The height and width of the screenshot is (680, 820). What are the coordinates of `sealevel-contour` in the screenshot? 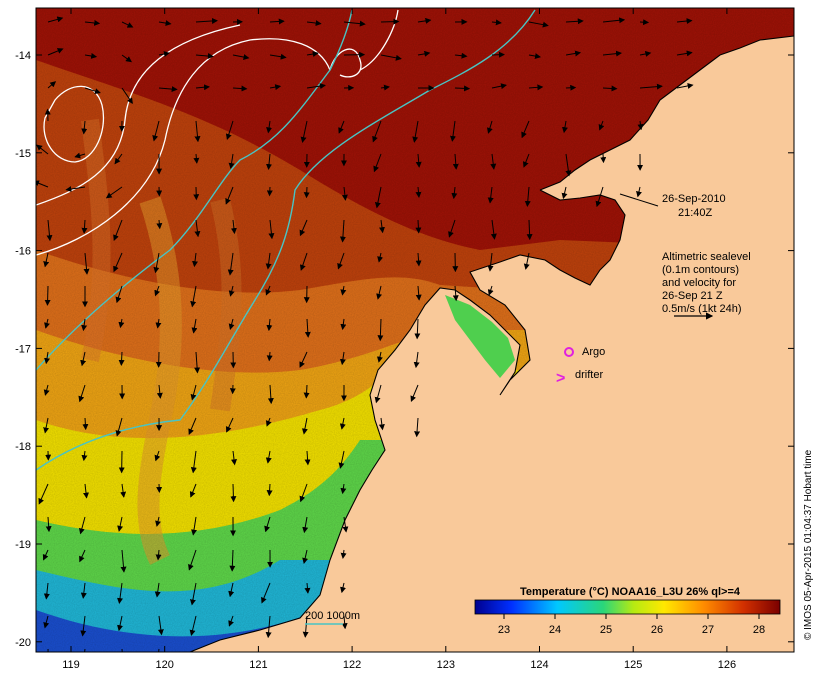 It's located at (379, 40).